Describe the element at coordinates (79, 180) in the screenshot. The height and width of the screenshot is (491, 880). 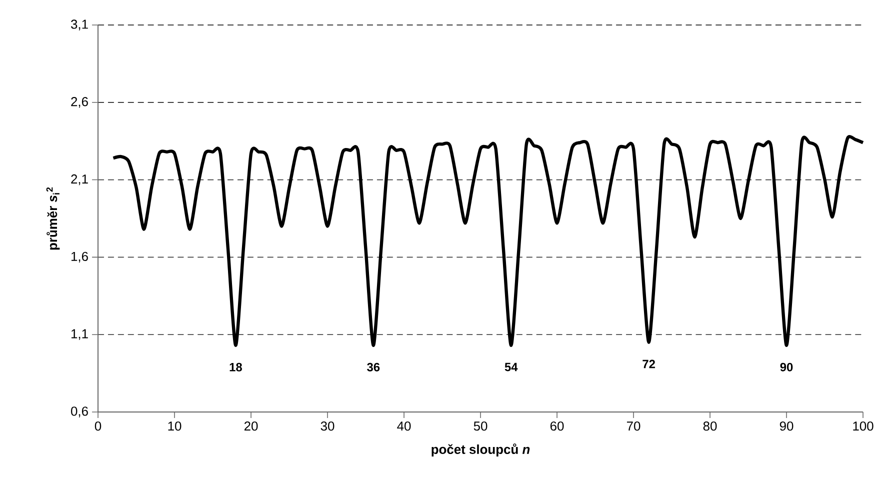
I see `y-tick-label: 2,1` at that location.